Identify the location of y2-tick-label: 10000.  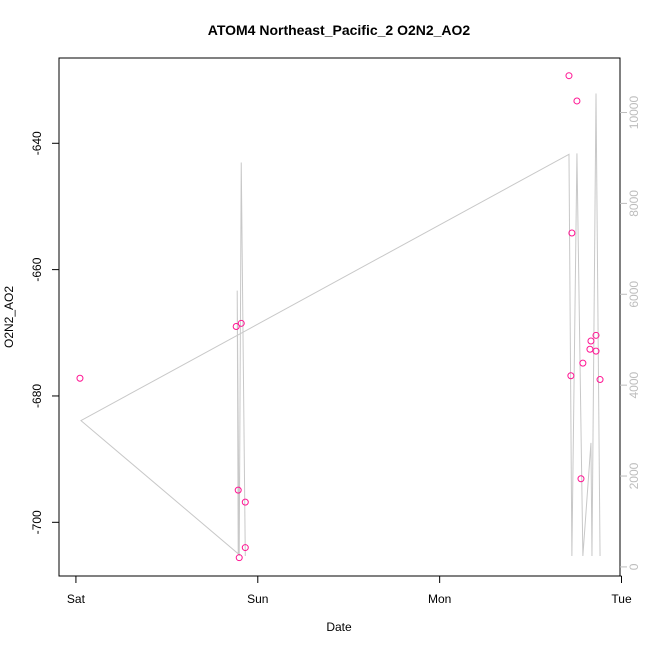
(634, 113).